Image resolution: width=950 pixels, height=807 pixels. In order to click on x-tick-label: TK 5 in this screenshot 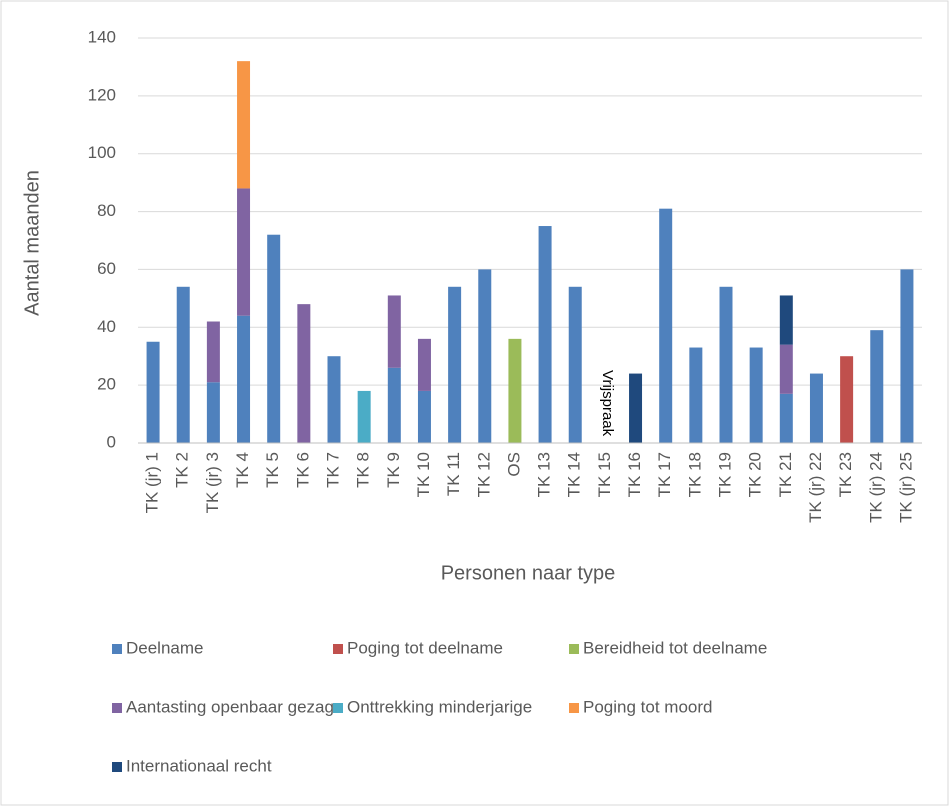, I will do `click(272, 470)`.